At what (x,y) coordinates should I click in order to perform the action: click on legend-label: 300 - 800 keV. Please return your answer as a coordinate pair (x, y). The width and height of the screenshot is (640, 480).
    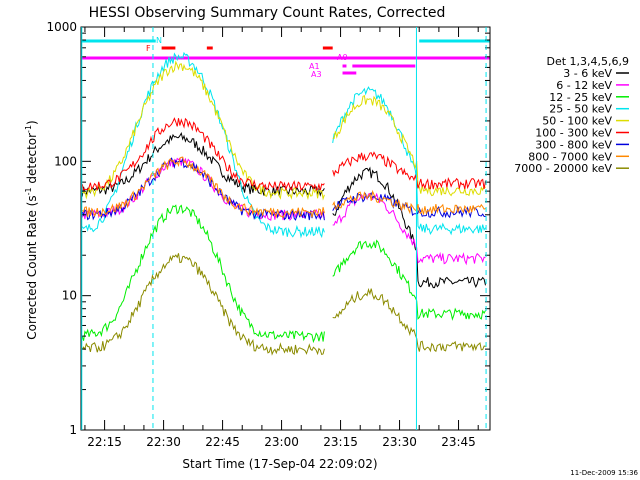
    Looking at the image, I should click on (573, 144).